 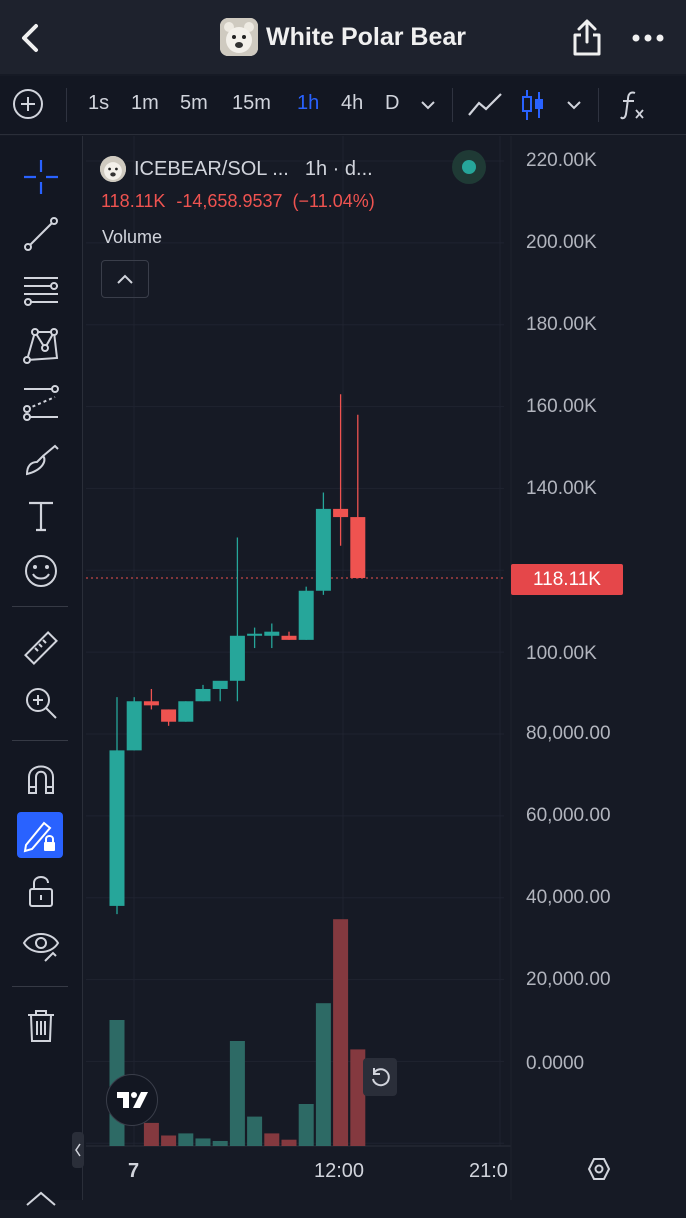 I want to click on time-axis-label: 12:00, so click(x=339, y=1171).